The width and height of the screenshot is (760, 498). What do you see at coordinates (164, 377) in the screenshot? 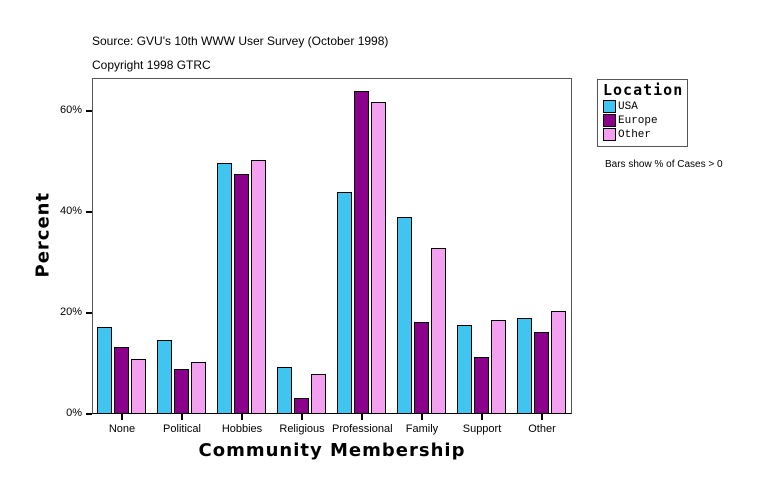
I see `bar-usa-political` at bounding box center [164, 377].